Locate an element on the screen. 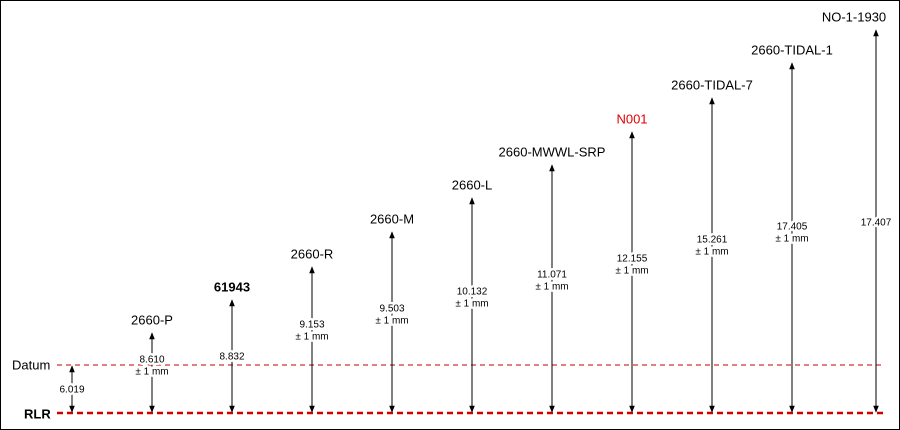 This screenshot has height=430, width=900. benchmark-value: 17.405 is located at coordinates (792, 227).